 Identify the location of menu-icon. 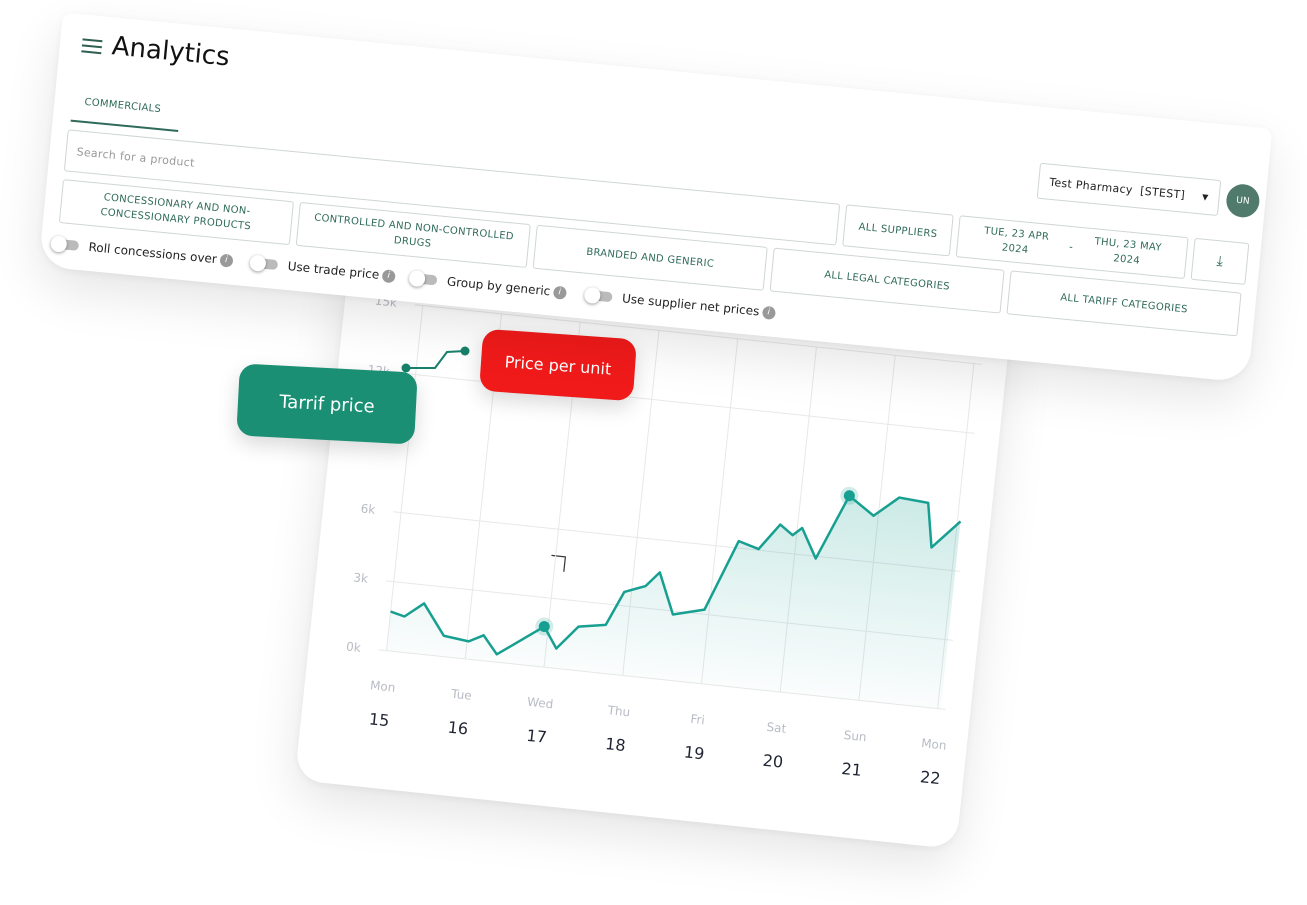
(92, 46).